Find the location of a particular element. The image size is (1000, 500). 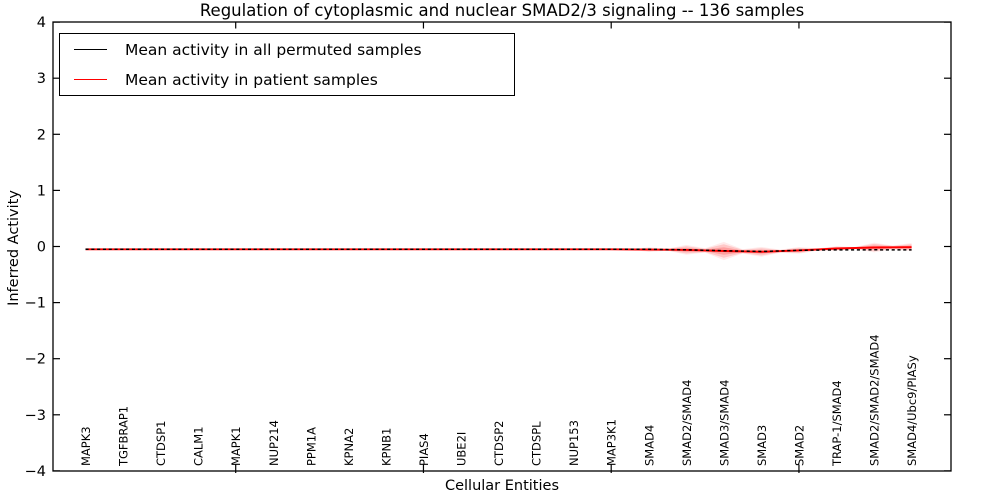

x-category-label: CALM1 is located at coordinates (199, 446).